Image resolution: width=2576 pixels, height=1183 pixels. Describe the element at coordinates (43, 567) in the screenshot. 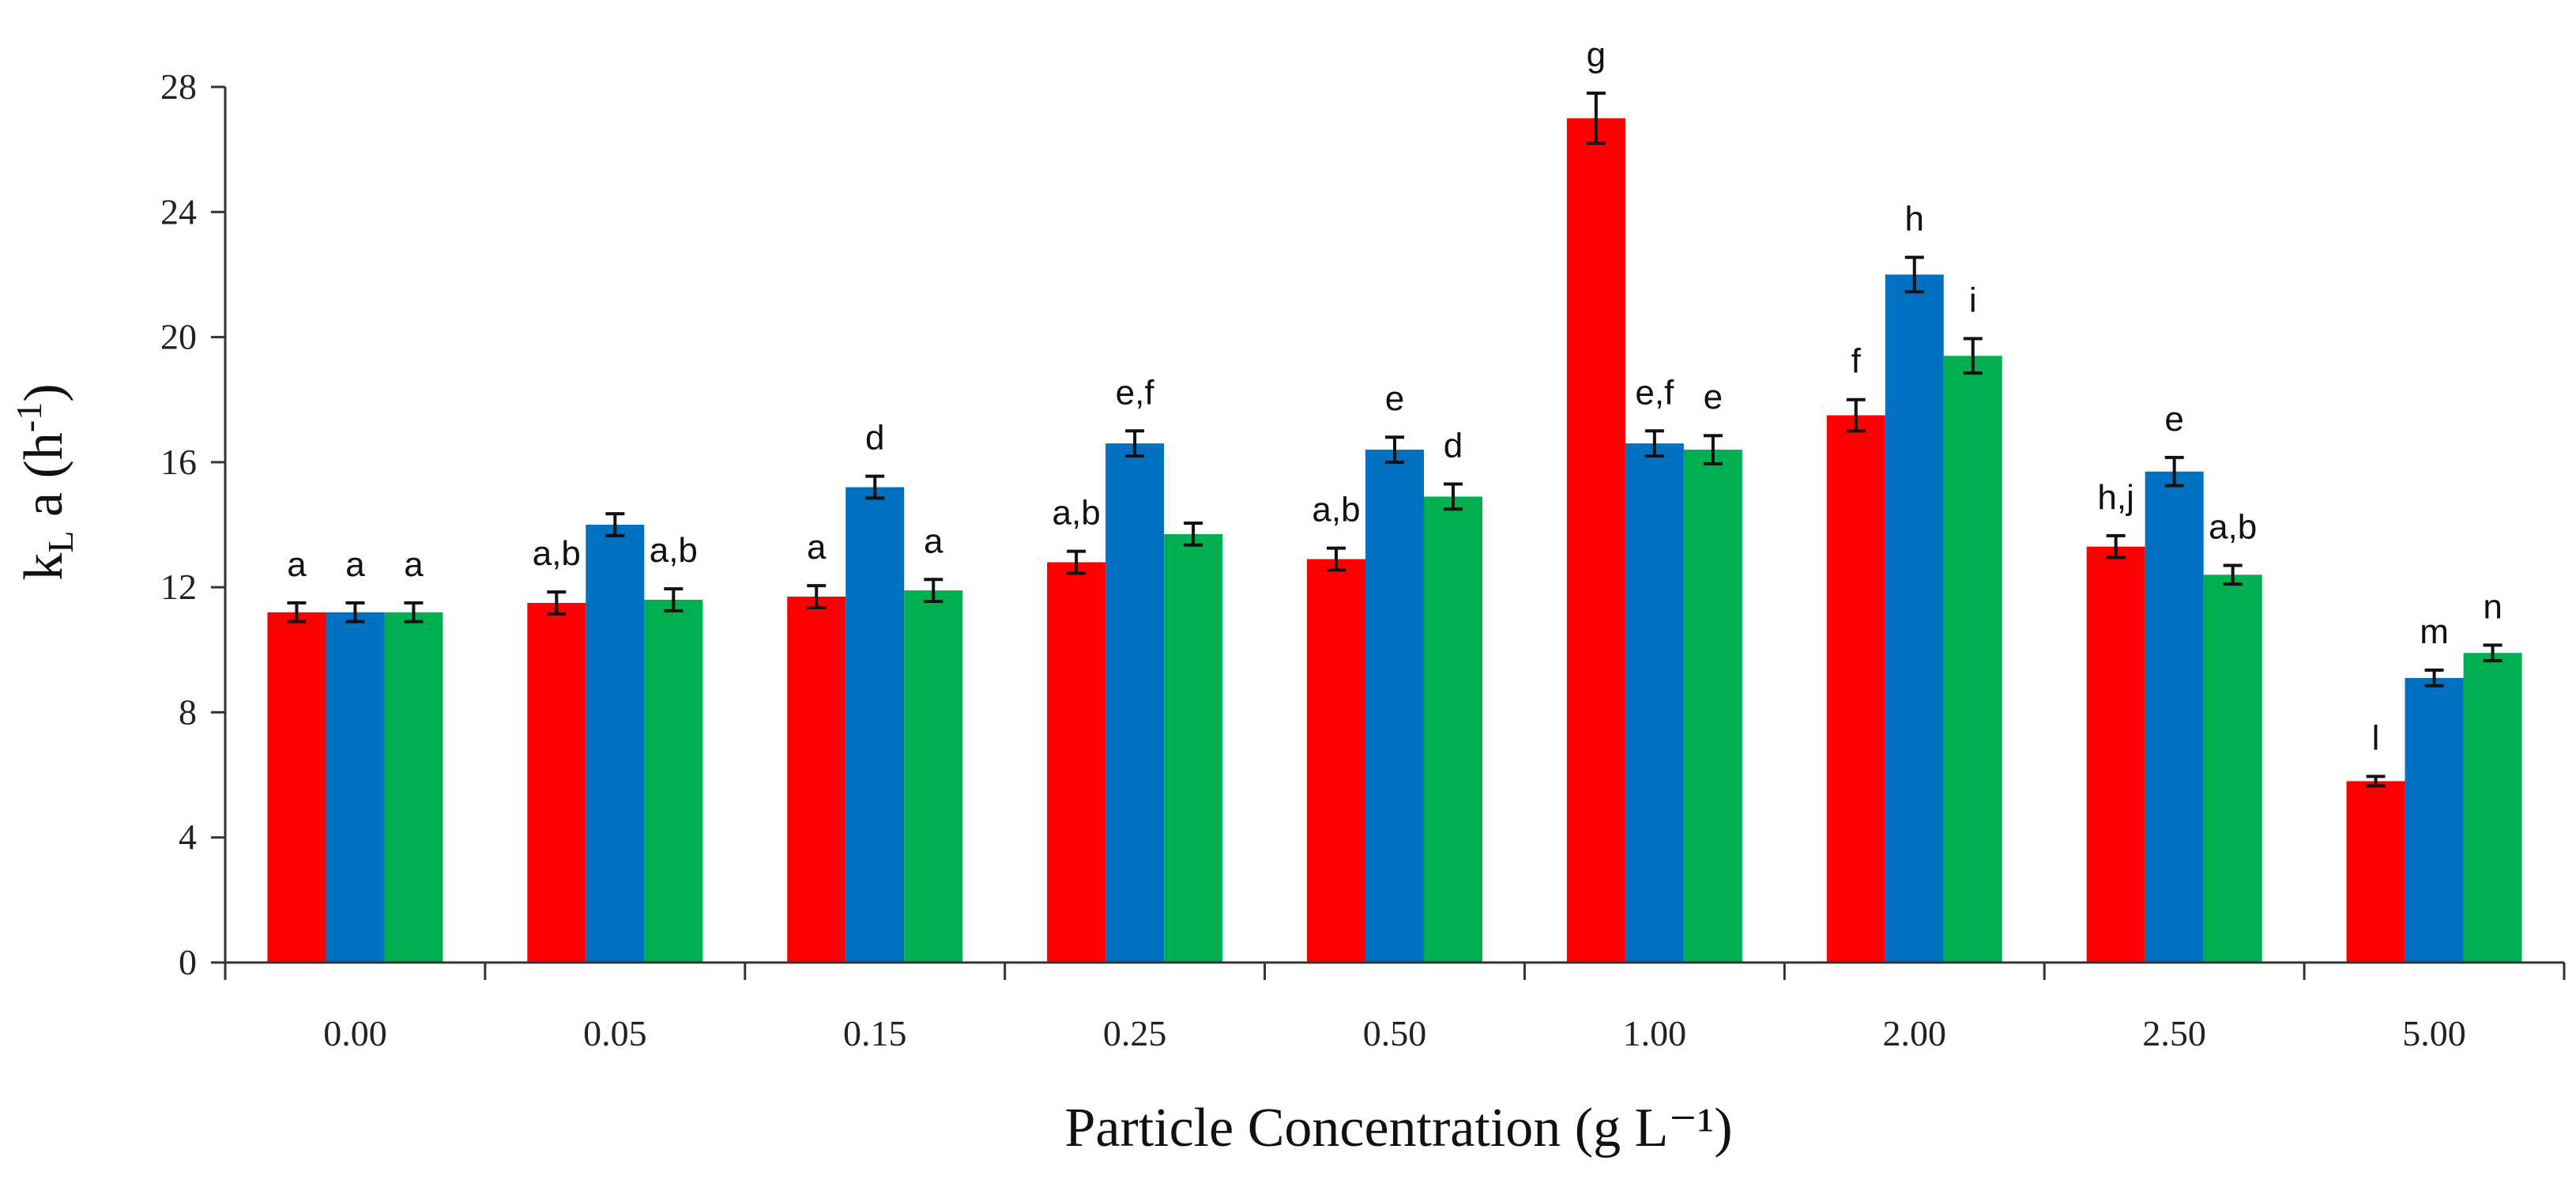

I see `y-axis-title-k: k` at that location.